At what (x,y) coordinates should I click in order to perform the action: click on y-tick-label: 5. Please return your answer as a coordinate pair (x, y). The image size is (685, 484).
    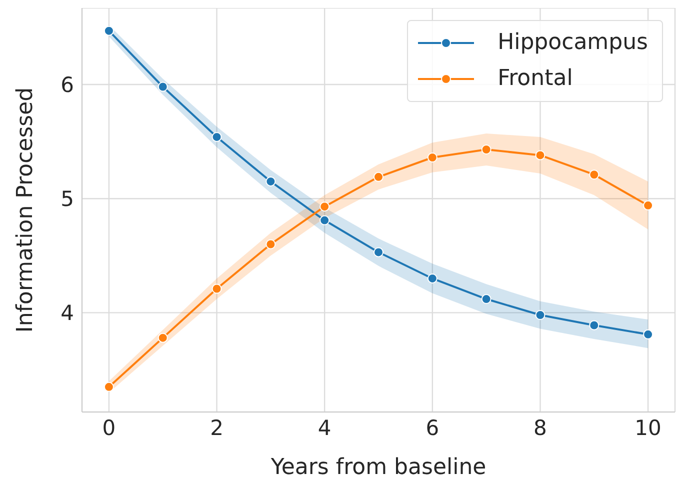
    Looking at the image, I should click on (67, 199).